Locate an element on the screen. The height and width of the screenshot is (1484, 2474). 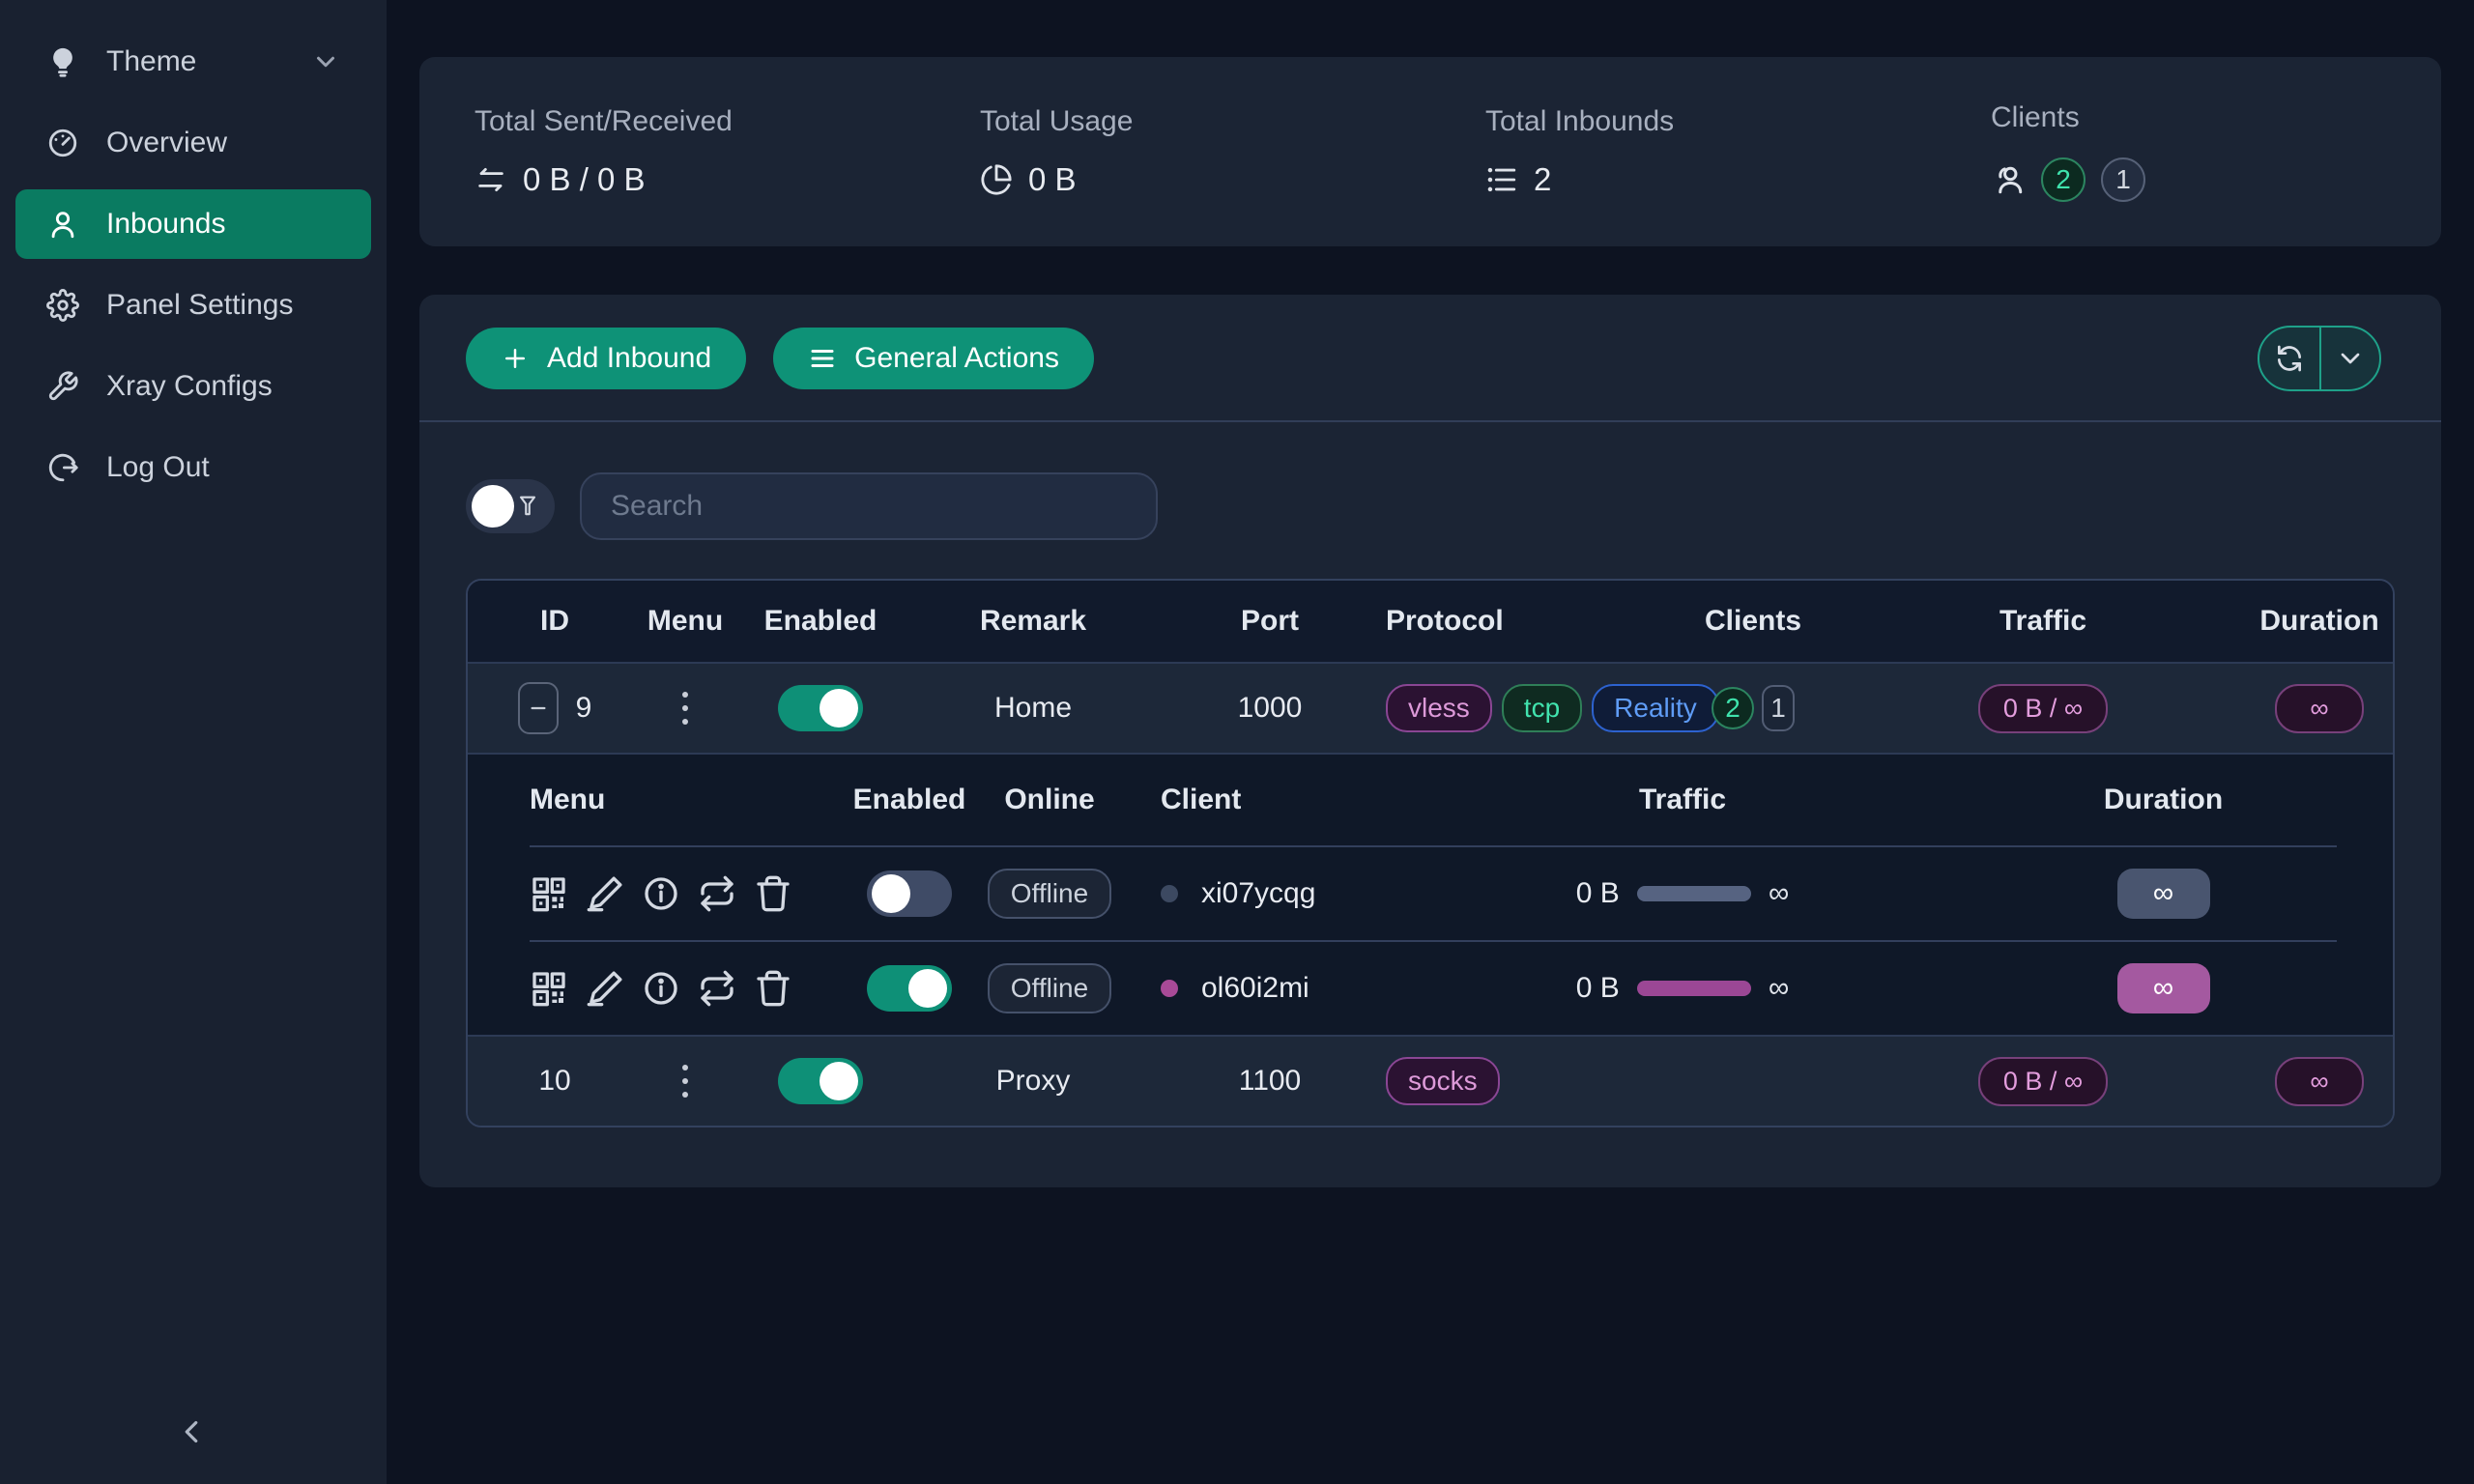
sidebar-item-theme: Theme is located at coordinates (193, 62).